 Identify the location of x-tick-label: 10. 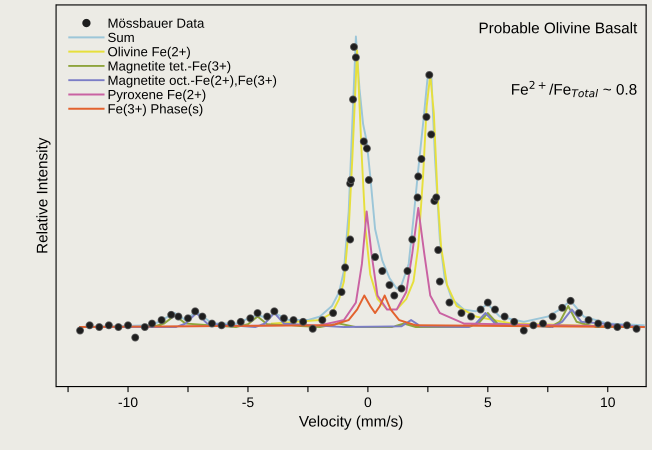
(608, 402).